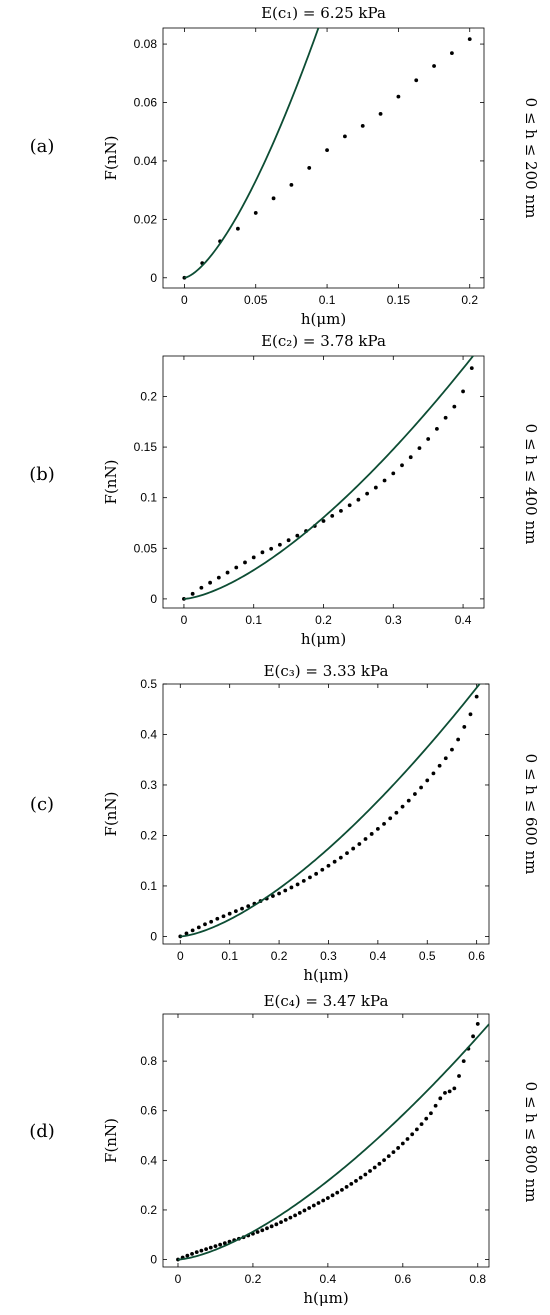 This screenshot has width=550, height=1315. Describe the element at coordinates (399, 300) in the screenshot. I see `x-tick-label: 0.15` at that location.